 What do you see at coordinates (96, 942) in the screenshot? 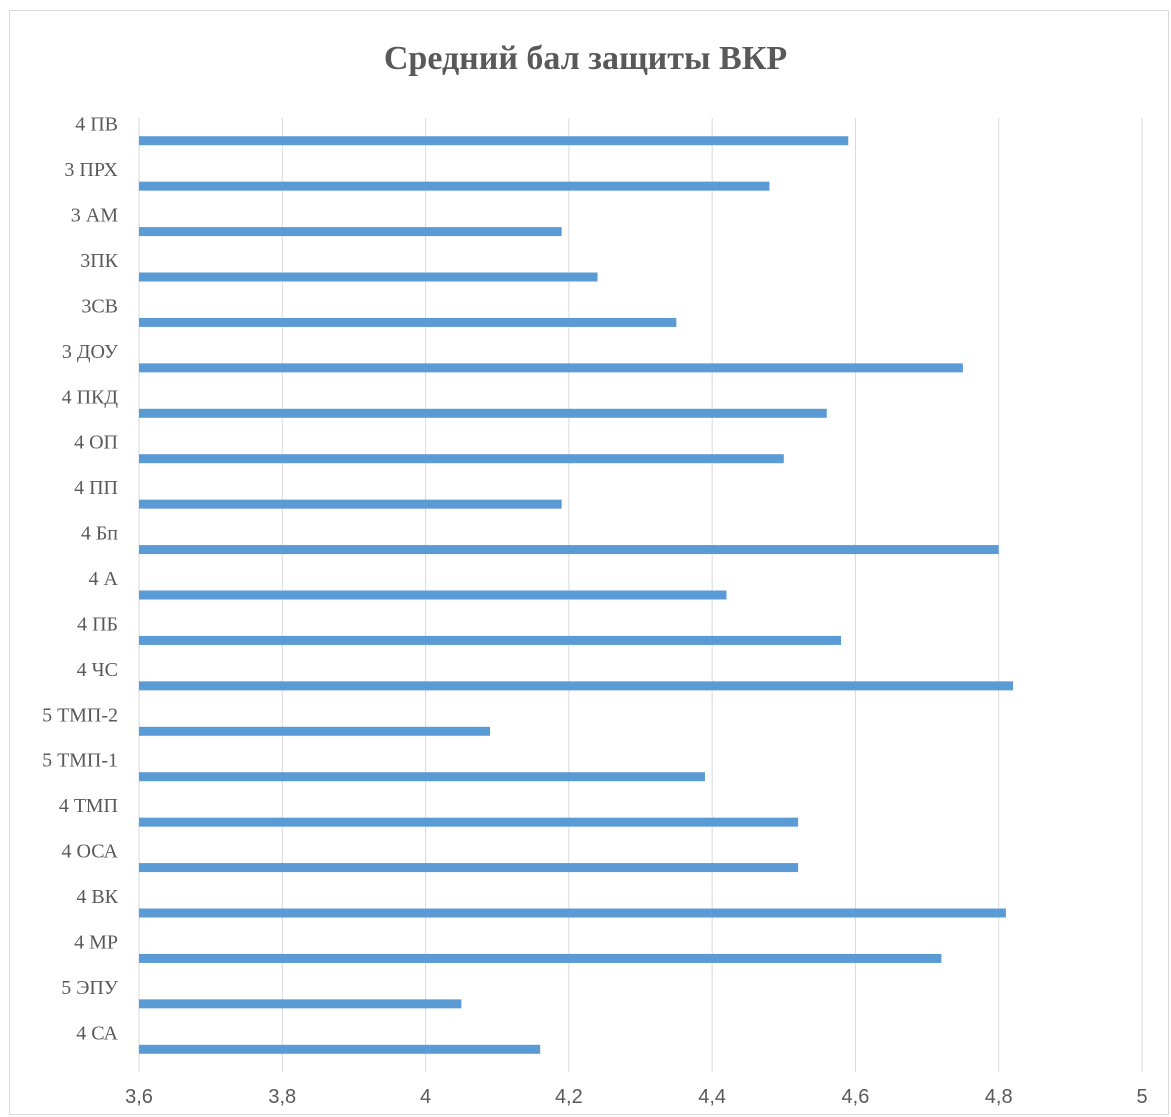
I see `category-label: 4 МР` at bounding box center [96, 942].